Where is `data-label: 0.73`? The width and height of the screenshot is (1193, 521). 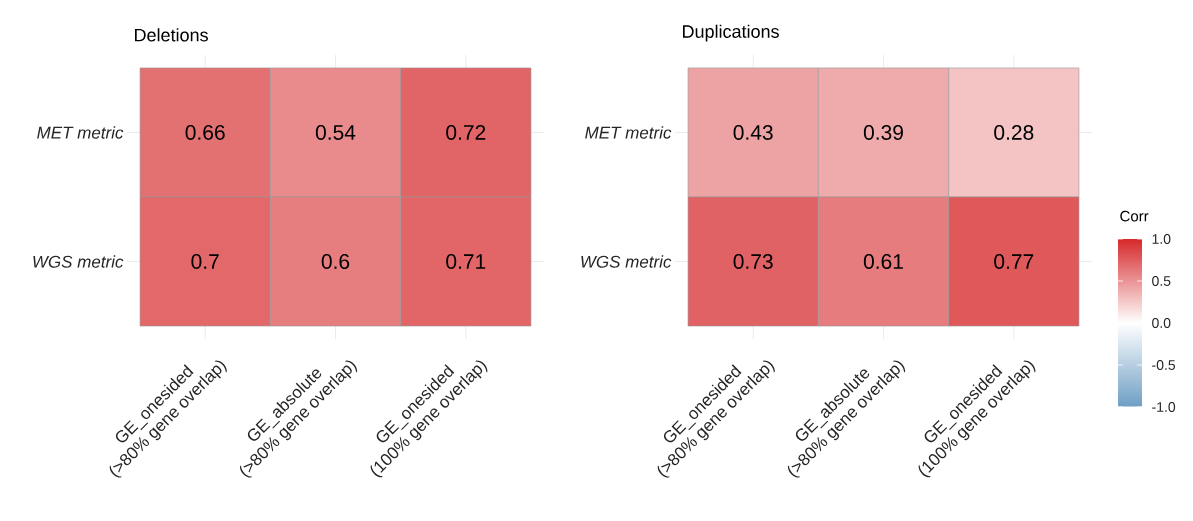
data-label: 0.73 is located at coordinates (753, 261).